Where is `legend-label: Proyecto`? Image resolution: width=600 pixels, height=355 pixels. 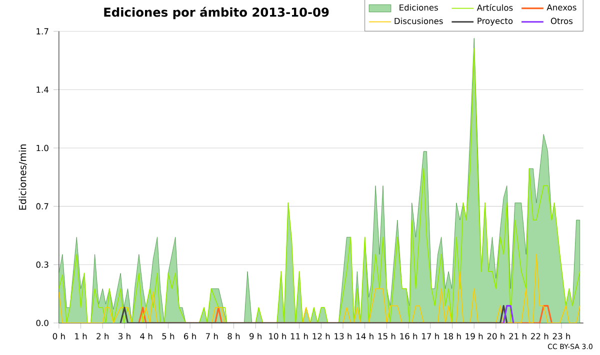
legend-label: Proyecto is located at coordinates (495, 22).